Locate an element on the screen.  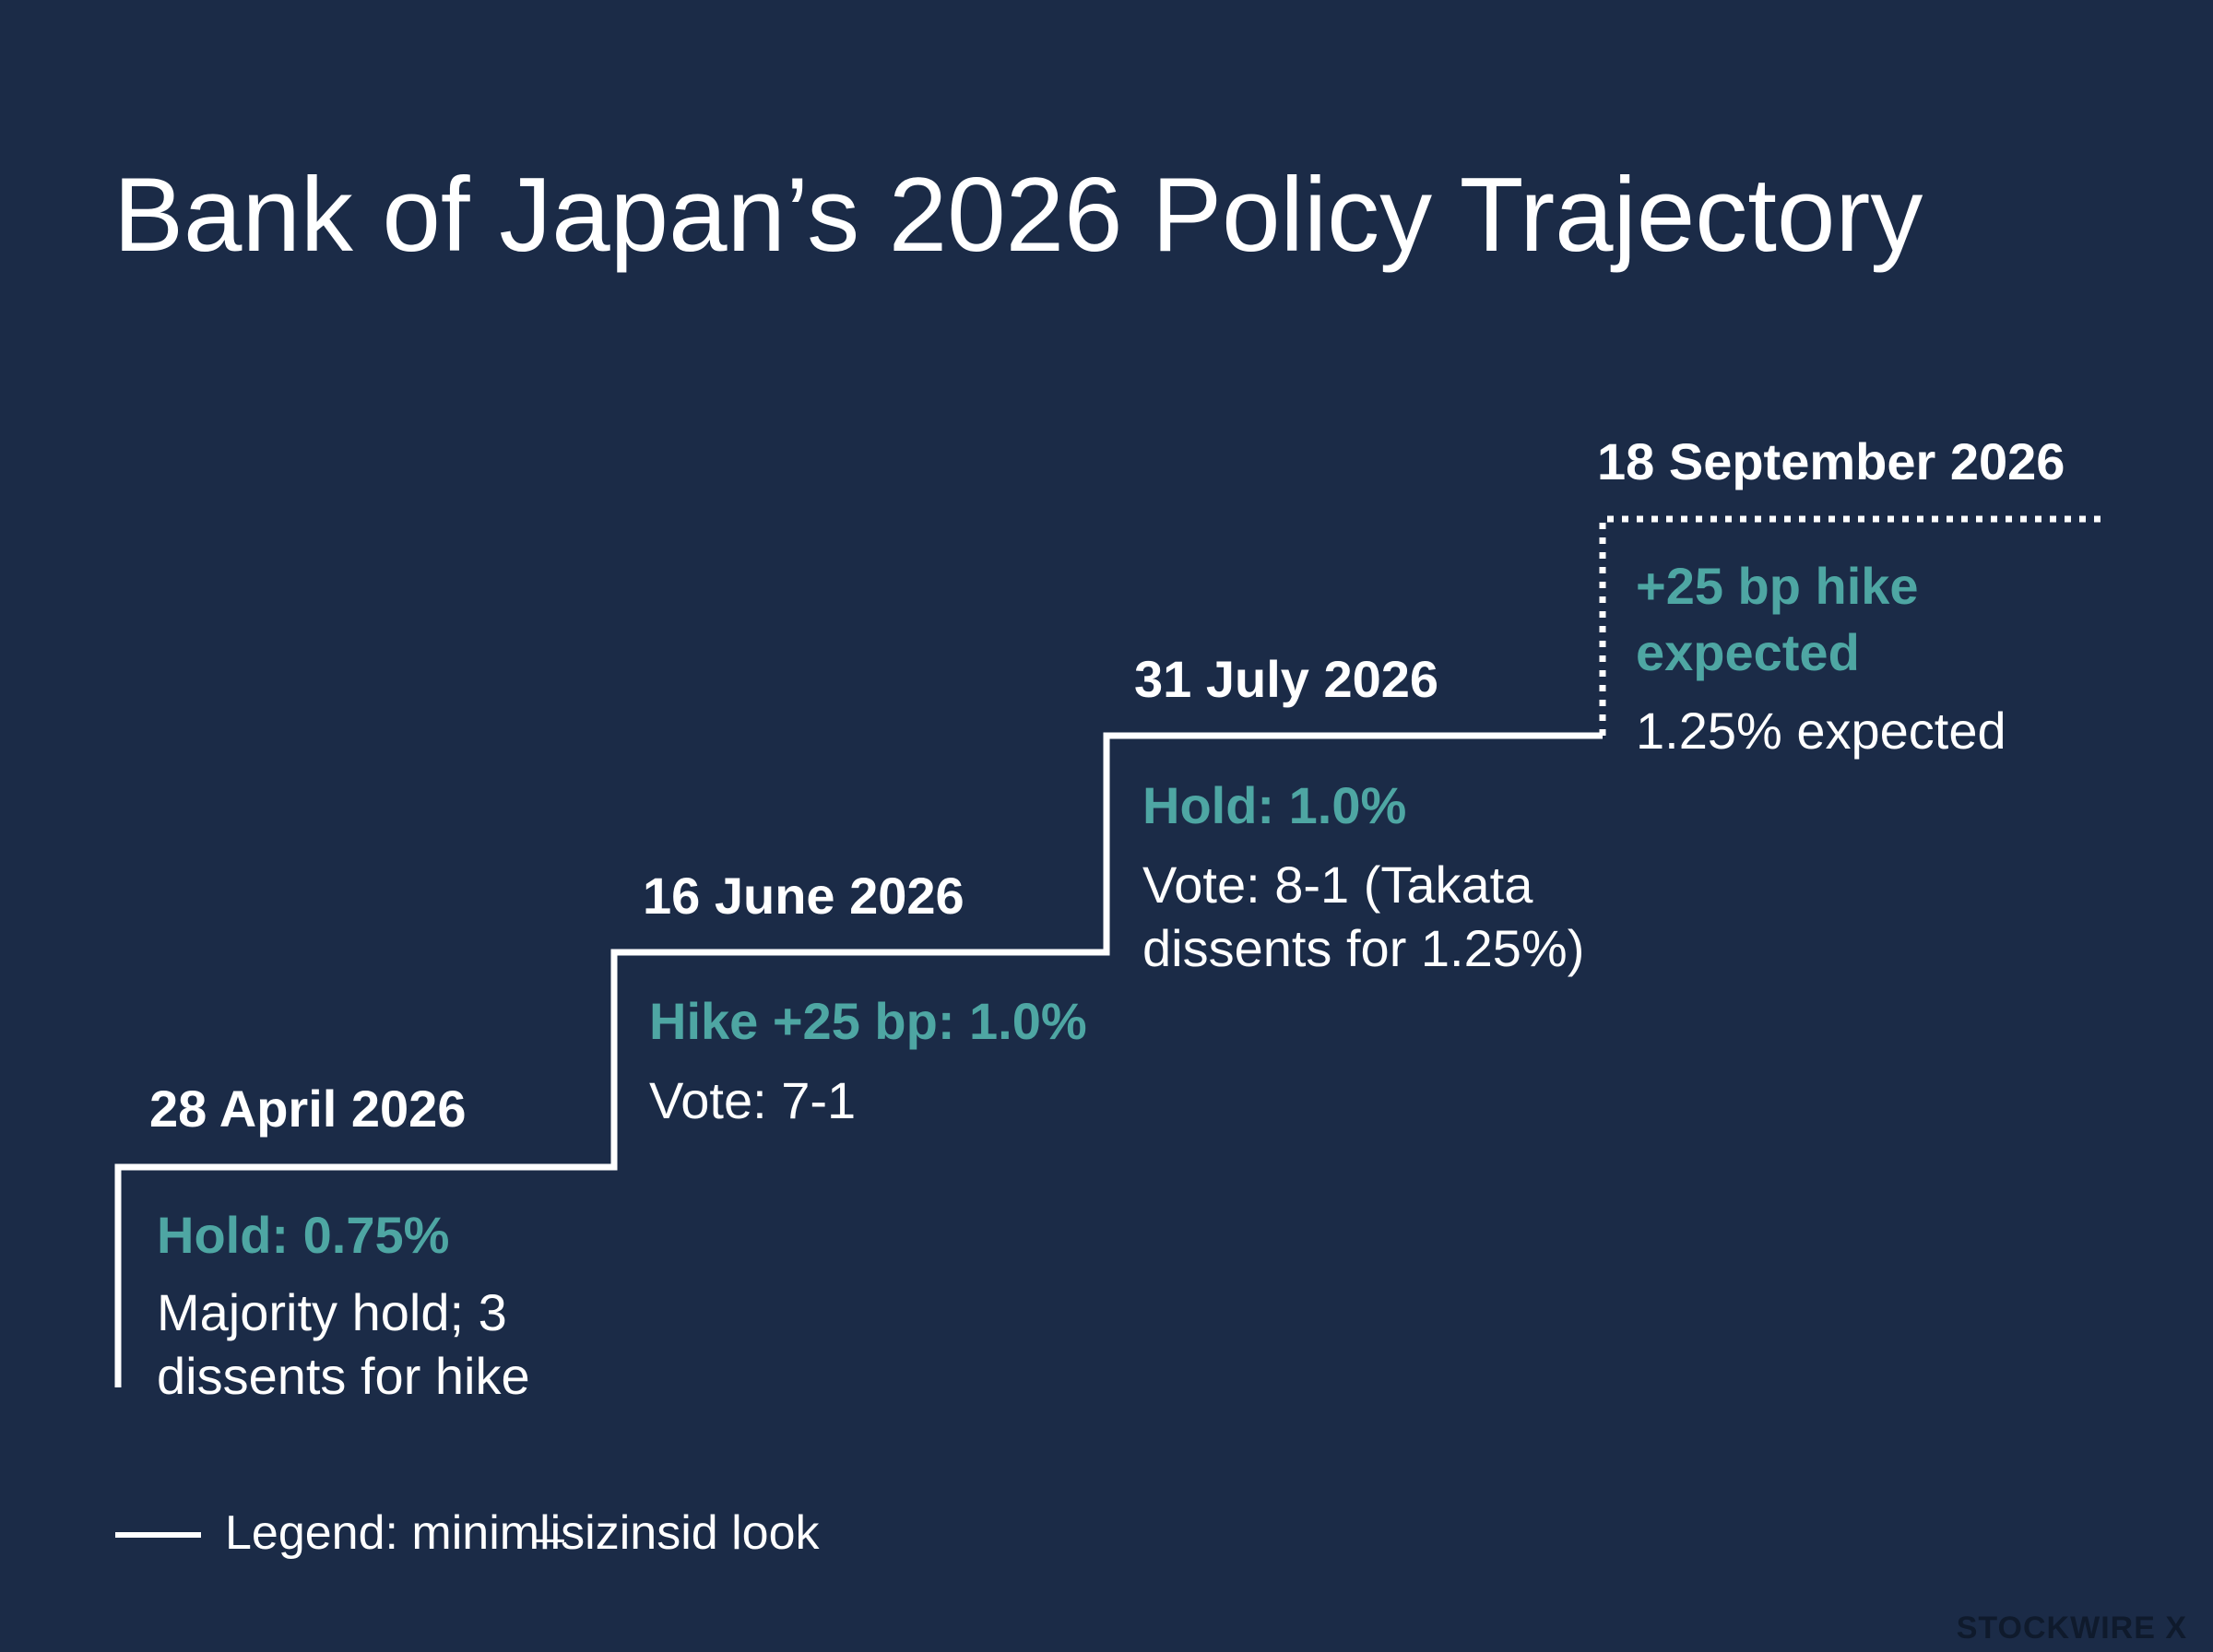
step-note-september: 1.25% expected is located at coordinates (1821, 731).